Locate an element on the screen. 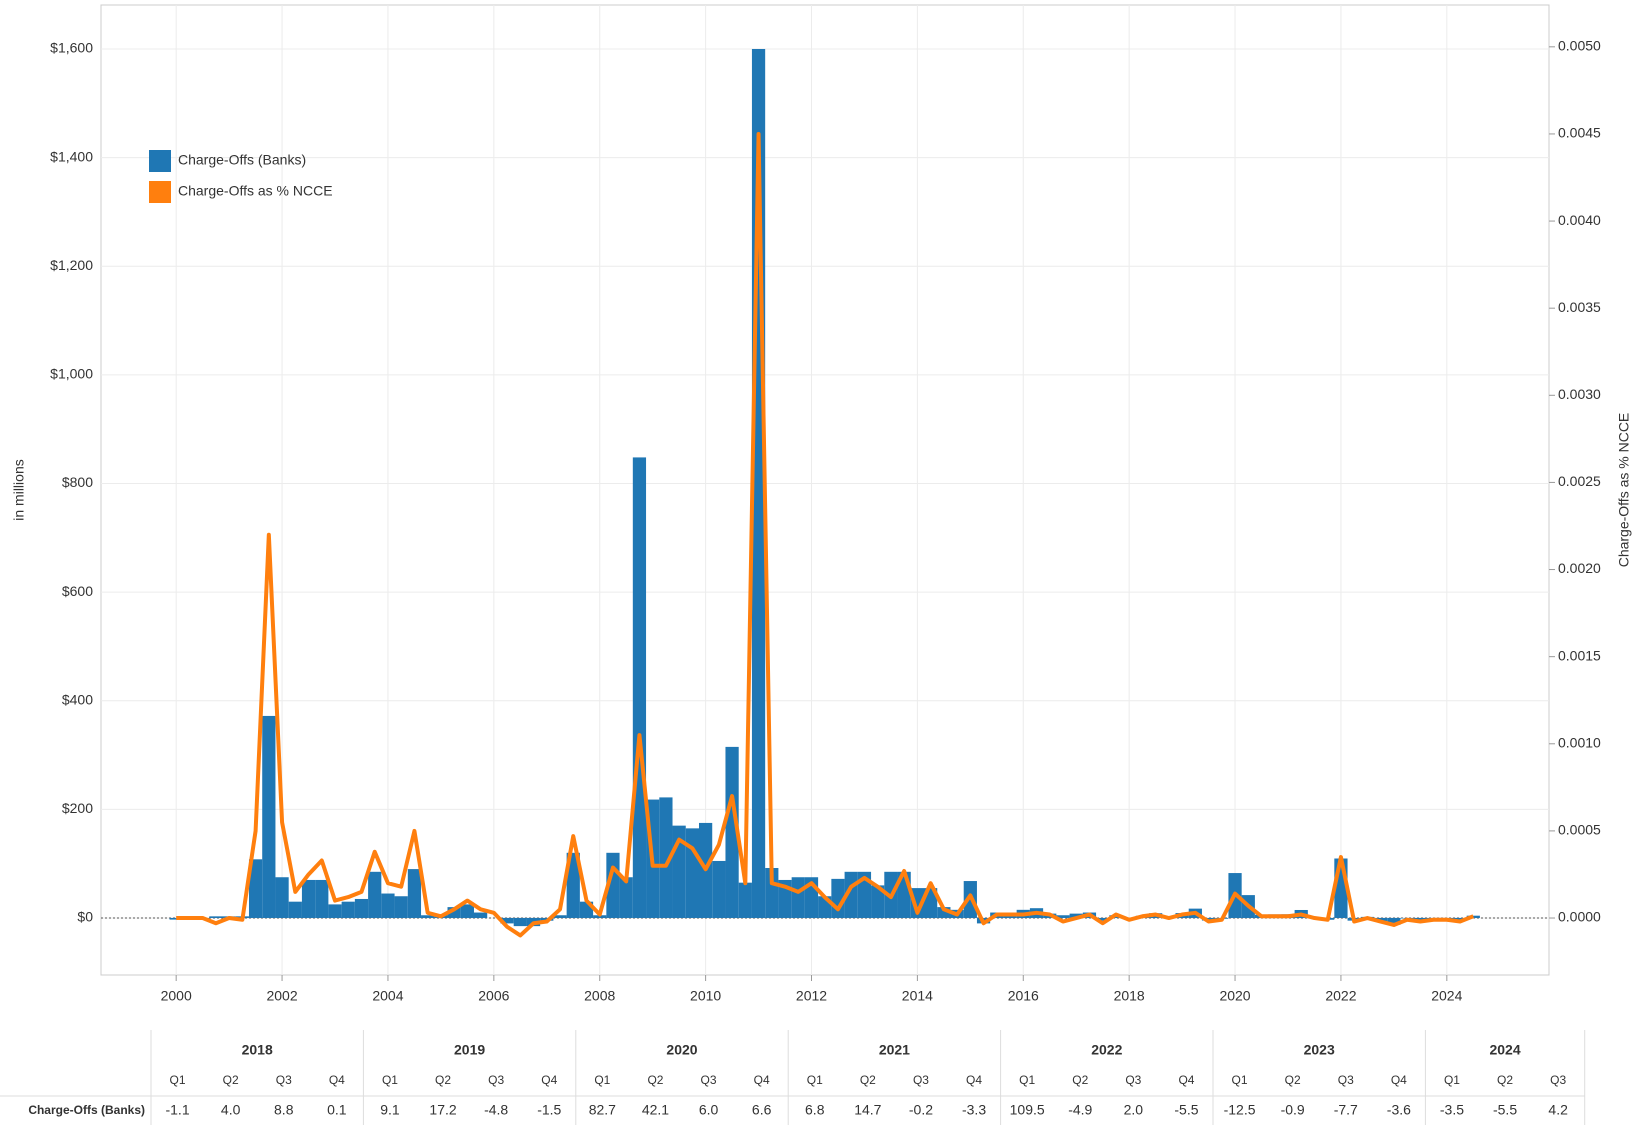 The image size is (1635, 1130). x-tick-label: 2022 is located at coordinates (1340, 996).